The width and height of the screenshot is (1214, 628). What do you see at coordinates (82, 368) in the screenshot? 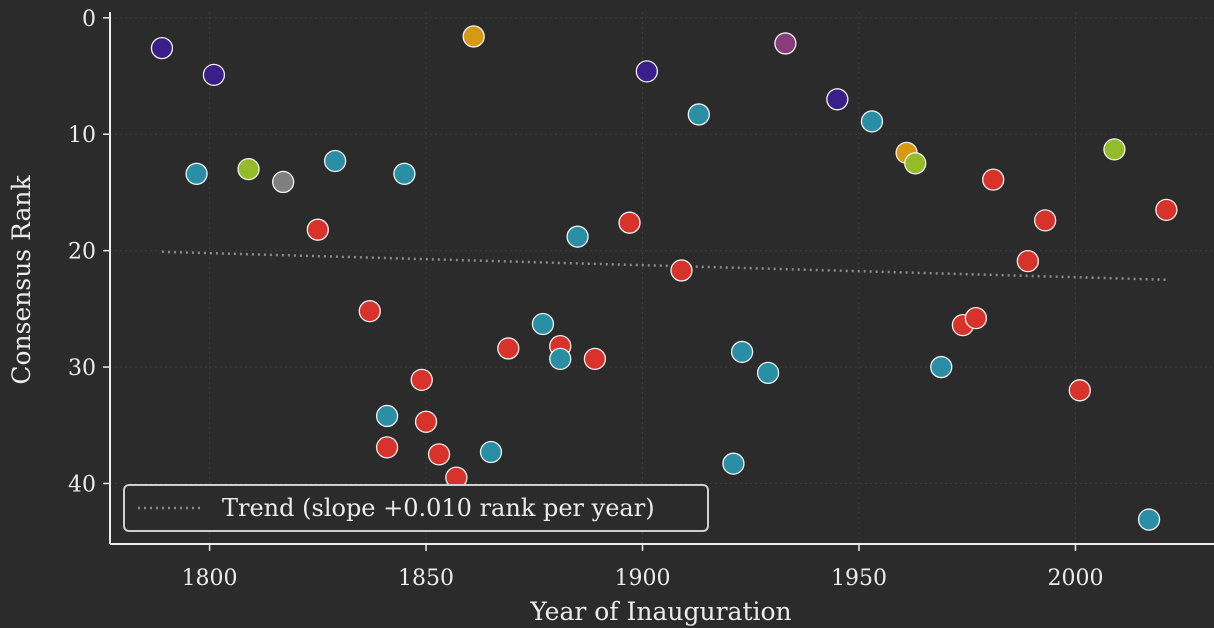
I see `y-tick-label: 30` at bounding box center [82, 368].